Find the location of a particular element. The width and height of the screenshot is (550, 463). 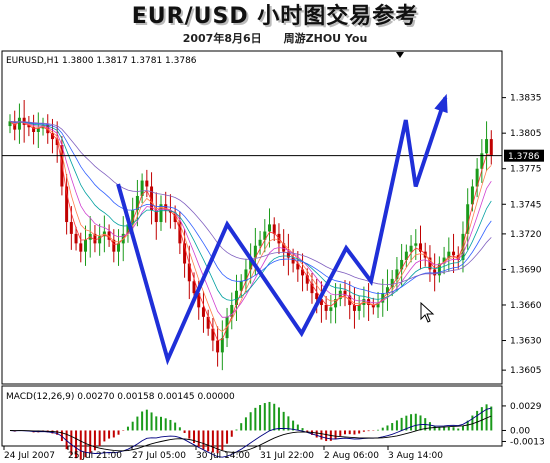

x-tick-label: 31 Jul 22:00 is located at coordinates (287, 456).